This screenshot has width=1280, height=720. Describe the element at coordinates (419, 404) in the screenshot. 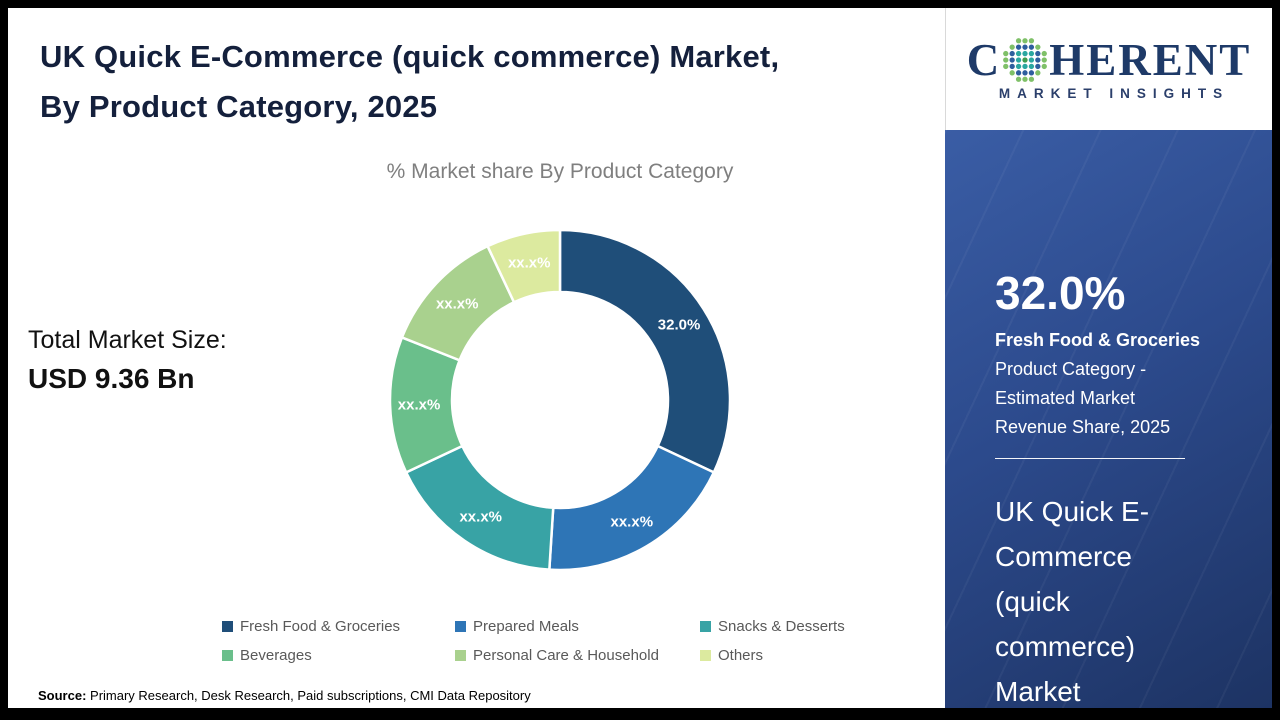

I see `slice-label-3: xx.x%` at that location.